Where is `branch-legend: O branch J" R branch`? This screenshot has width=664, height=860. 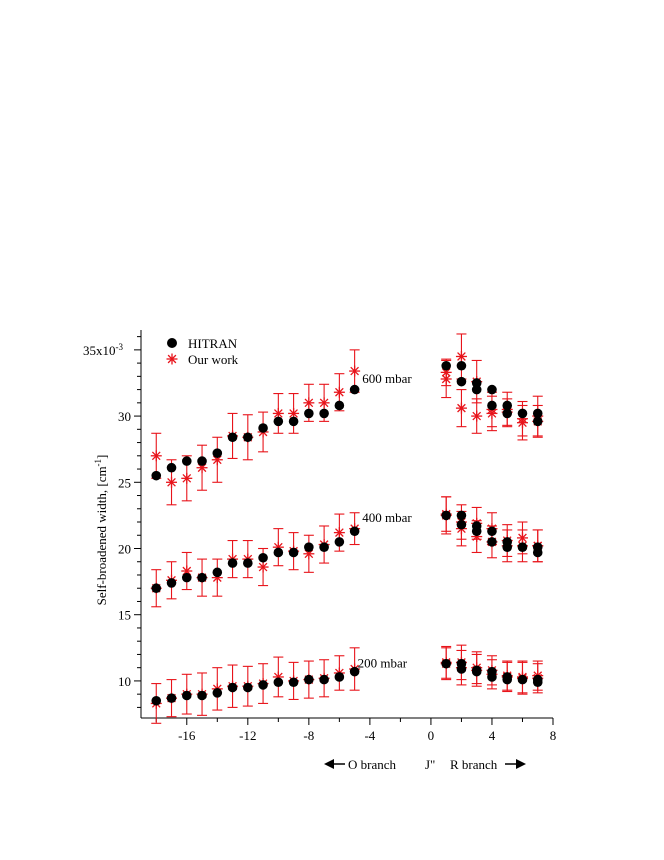
branch-legend: O branch J" R branch is located at coordinates (425, 764).